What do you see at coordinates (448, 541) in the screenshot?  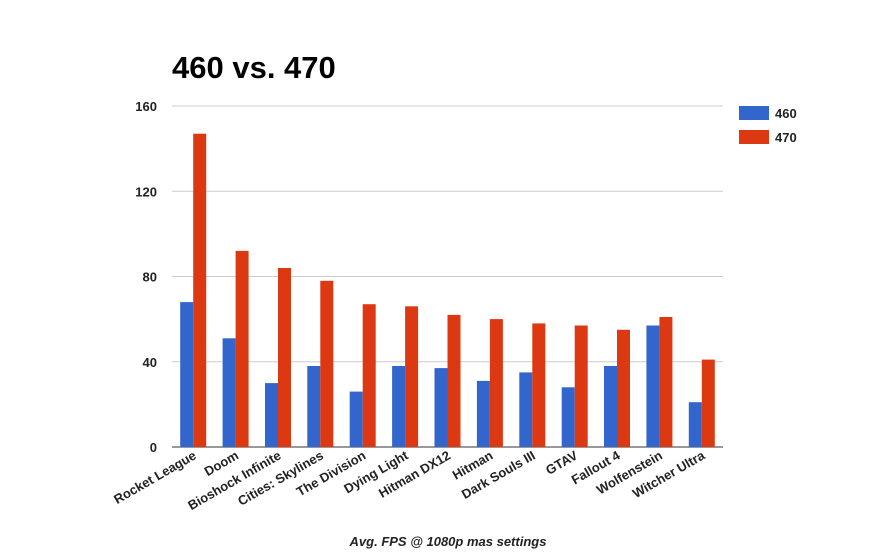 I see `x-axis-label: Avg. FPS @ 1080p mas settings` at bounding box center [448, 541].